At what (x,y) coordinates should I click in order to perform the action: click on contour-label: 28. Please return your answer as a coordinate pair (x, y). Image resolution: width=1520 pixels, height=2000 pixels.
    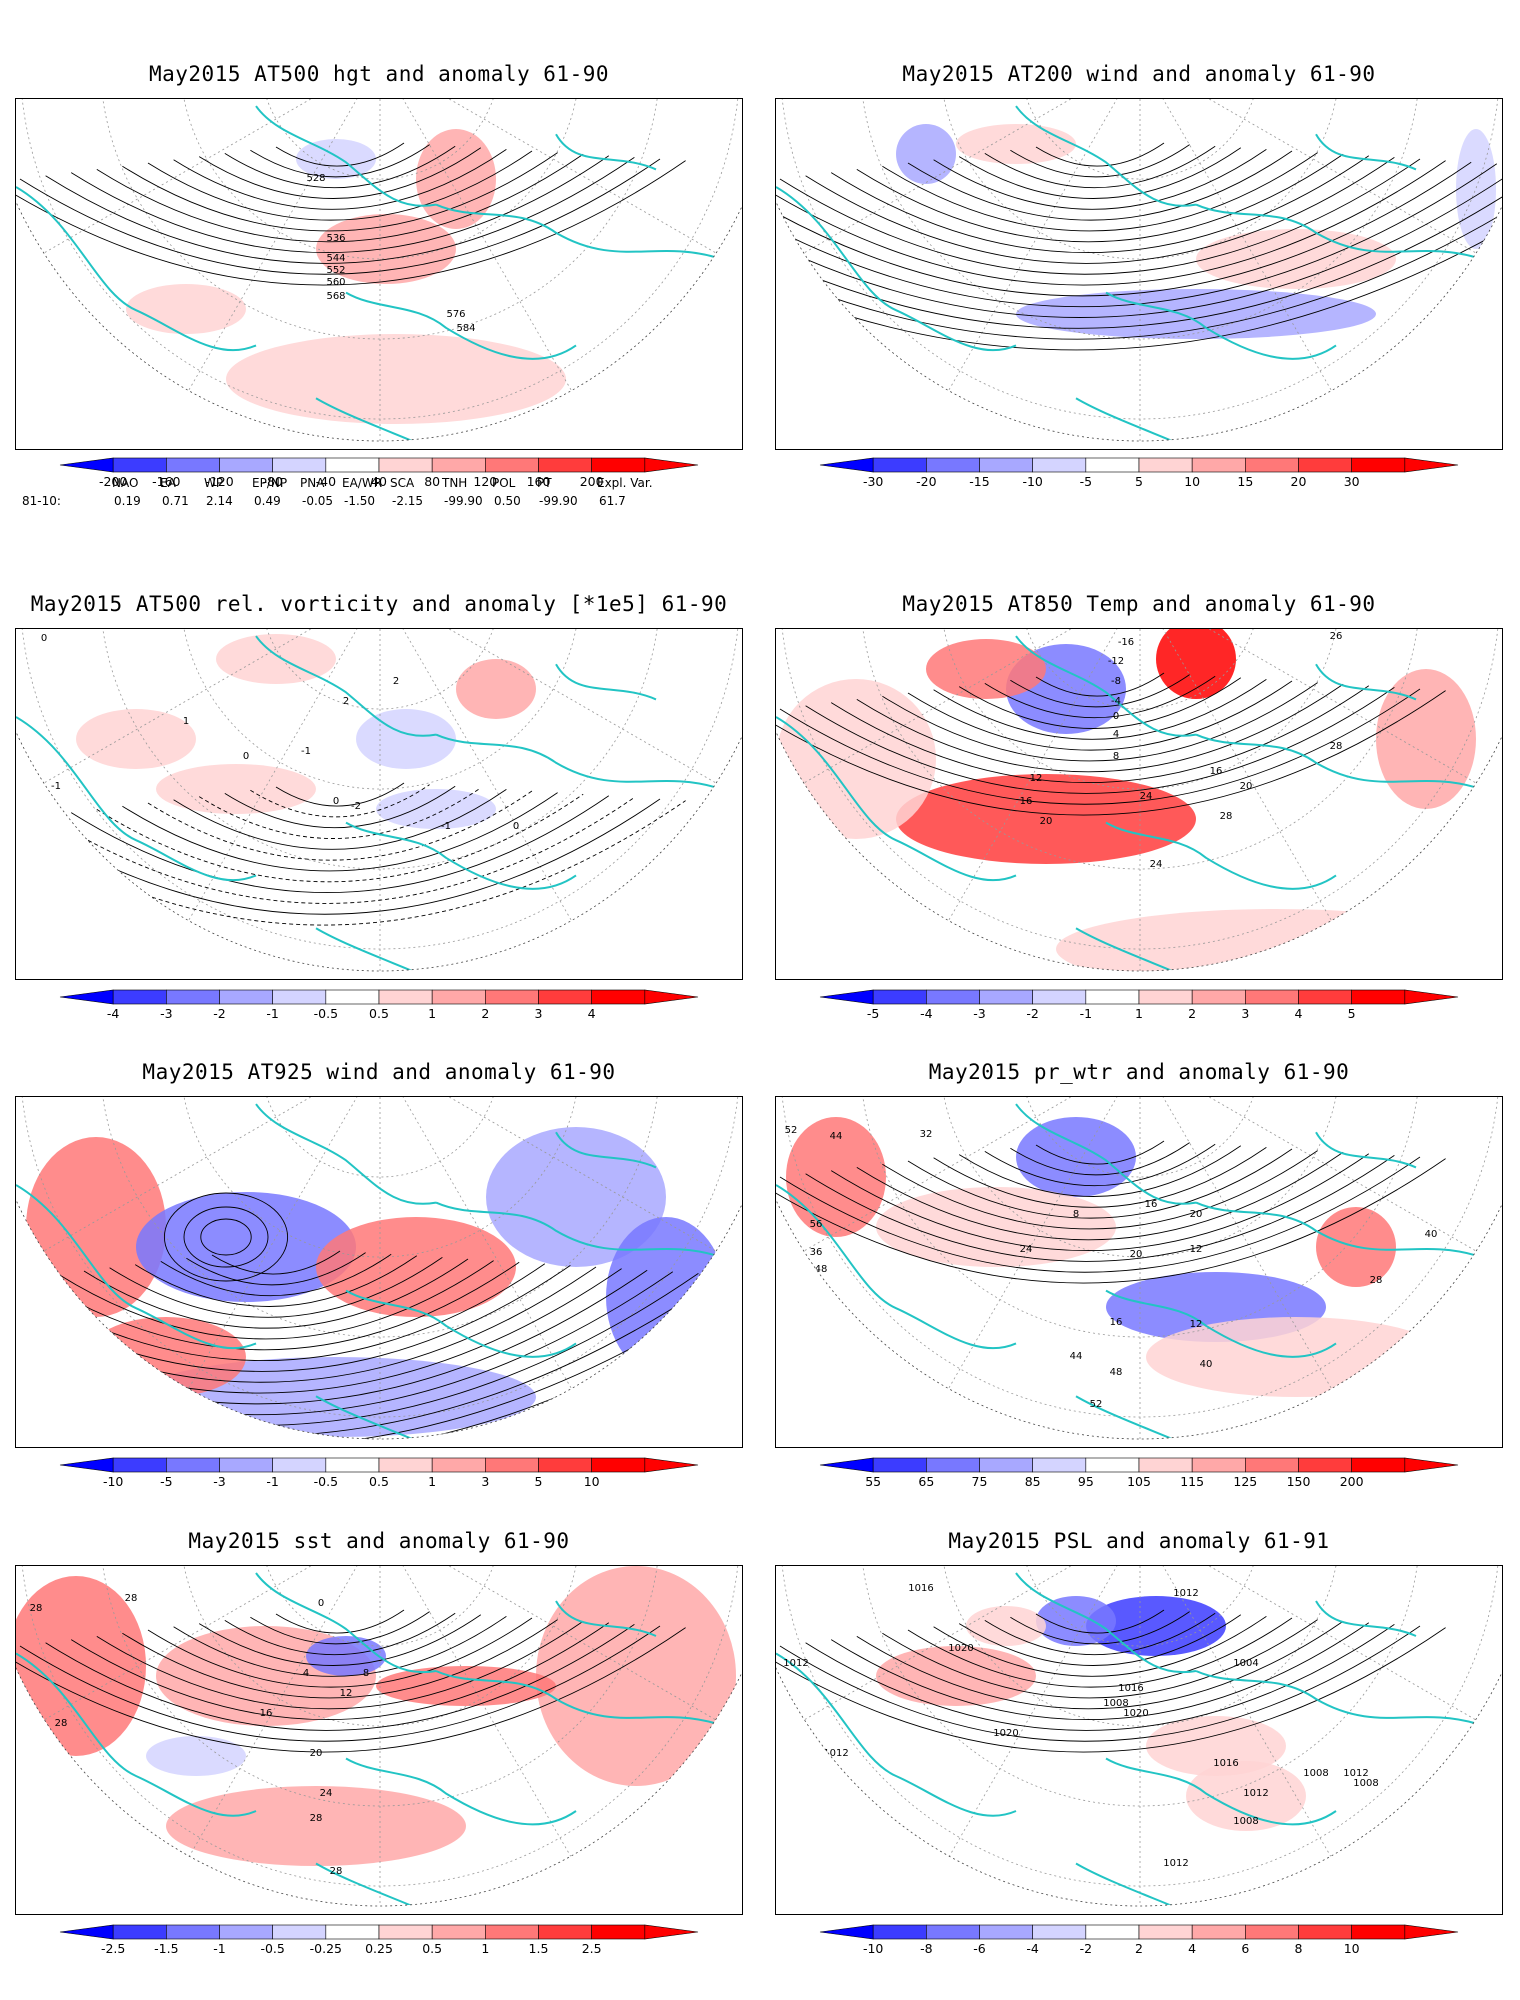
    Looking at the image, I should click on (316, 1818).